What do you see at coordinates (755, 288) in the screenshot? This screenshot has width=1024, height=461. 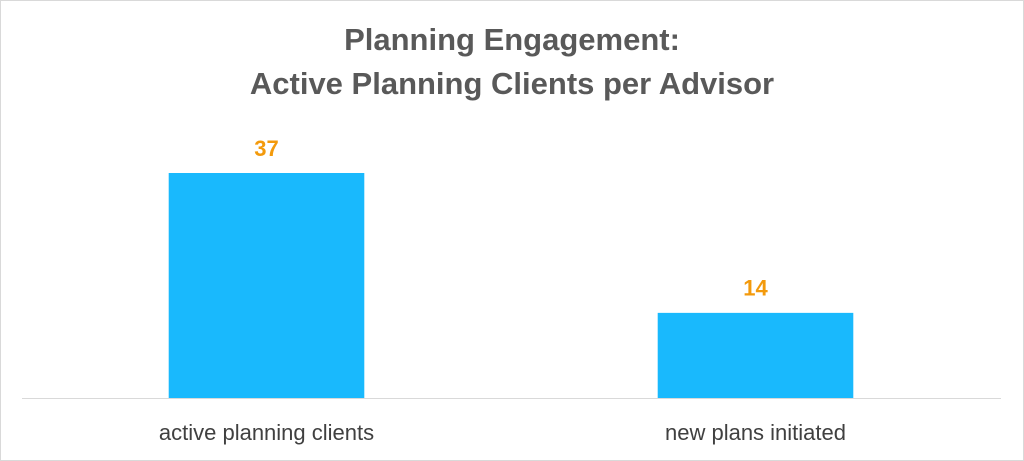 I see `data-label: 14` at bounding box center [755, 288].